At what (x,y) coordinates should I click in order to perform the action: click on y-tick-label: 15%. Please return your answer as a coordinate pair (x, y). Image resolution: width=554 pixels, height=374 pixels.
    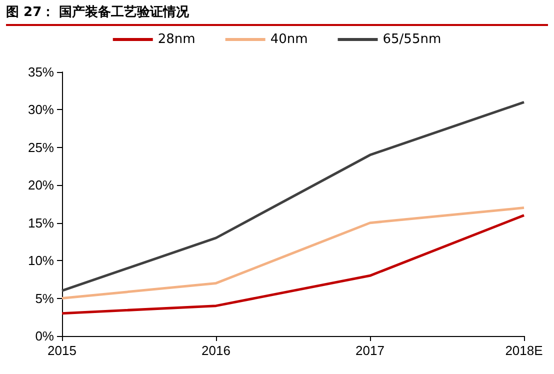
    Looking at the image, I should click on (41, 222).